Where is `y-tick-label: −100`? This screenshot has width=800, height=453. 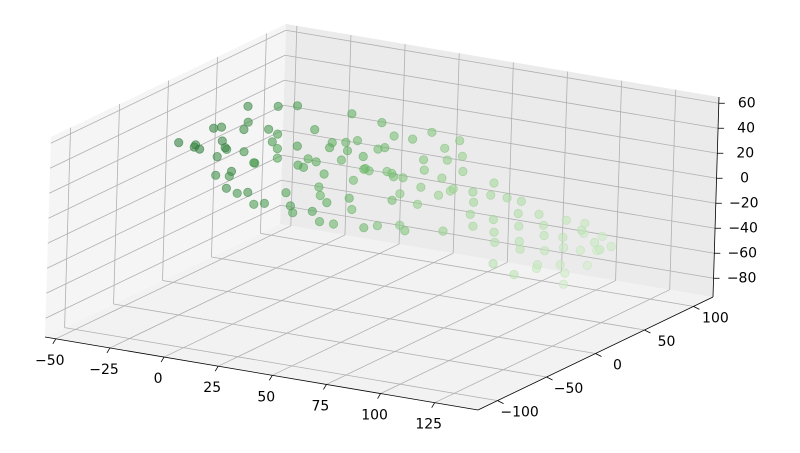 y-tick-label: −100 is located at coordinates (519, 413).